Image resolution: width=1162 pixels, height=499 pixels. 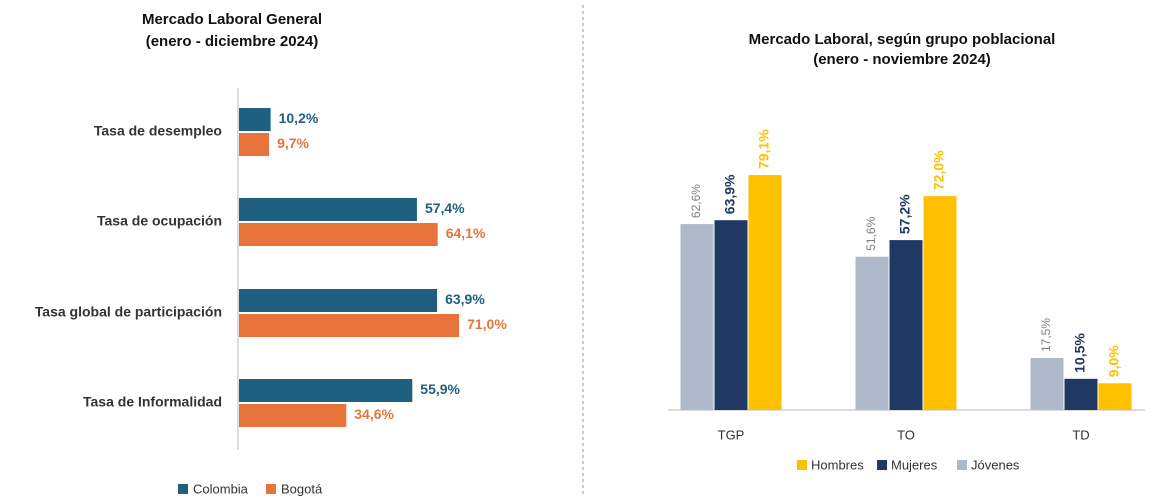 What do you see at coordinates (902, 59) in the screenshot?
I see `chart-title: (enero - noviembre 2024)` at bounding box center [902, 59].